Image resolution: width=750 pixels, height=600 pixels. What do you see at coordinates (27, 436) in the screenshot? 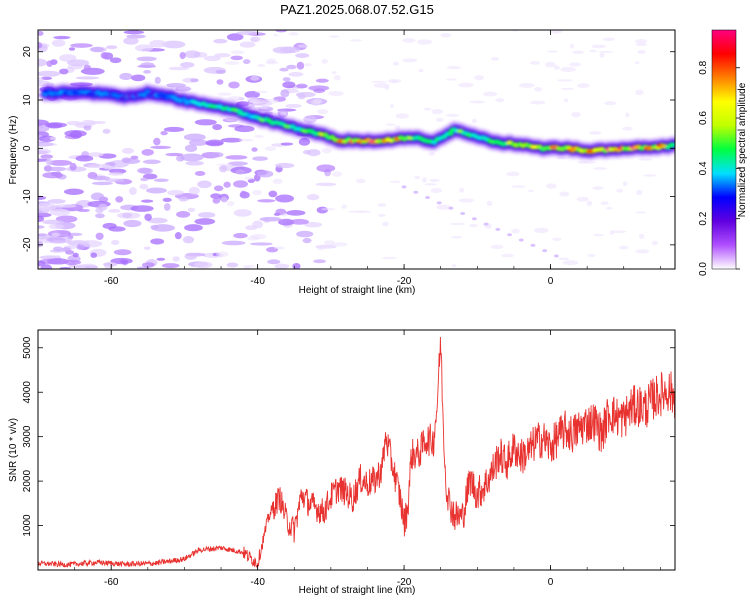
I see `snr-y-tick-label: 3000` at bounding box center [27, 436].